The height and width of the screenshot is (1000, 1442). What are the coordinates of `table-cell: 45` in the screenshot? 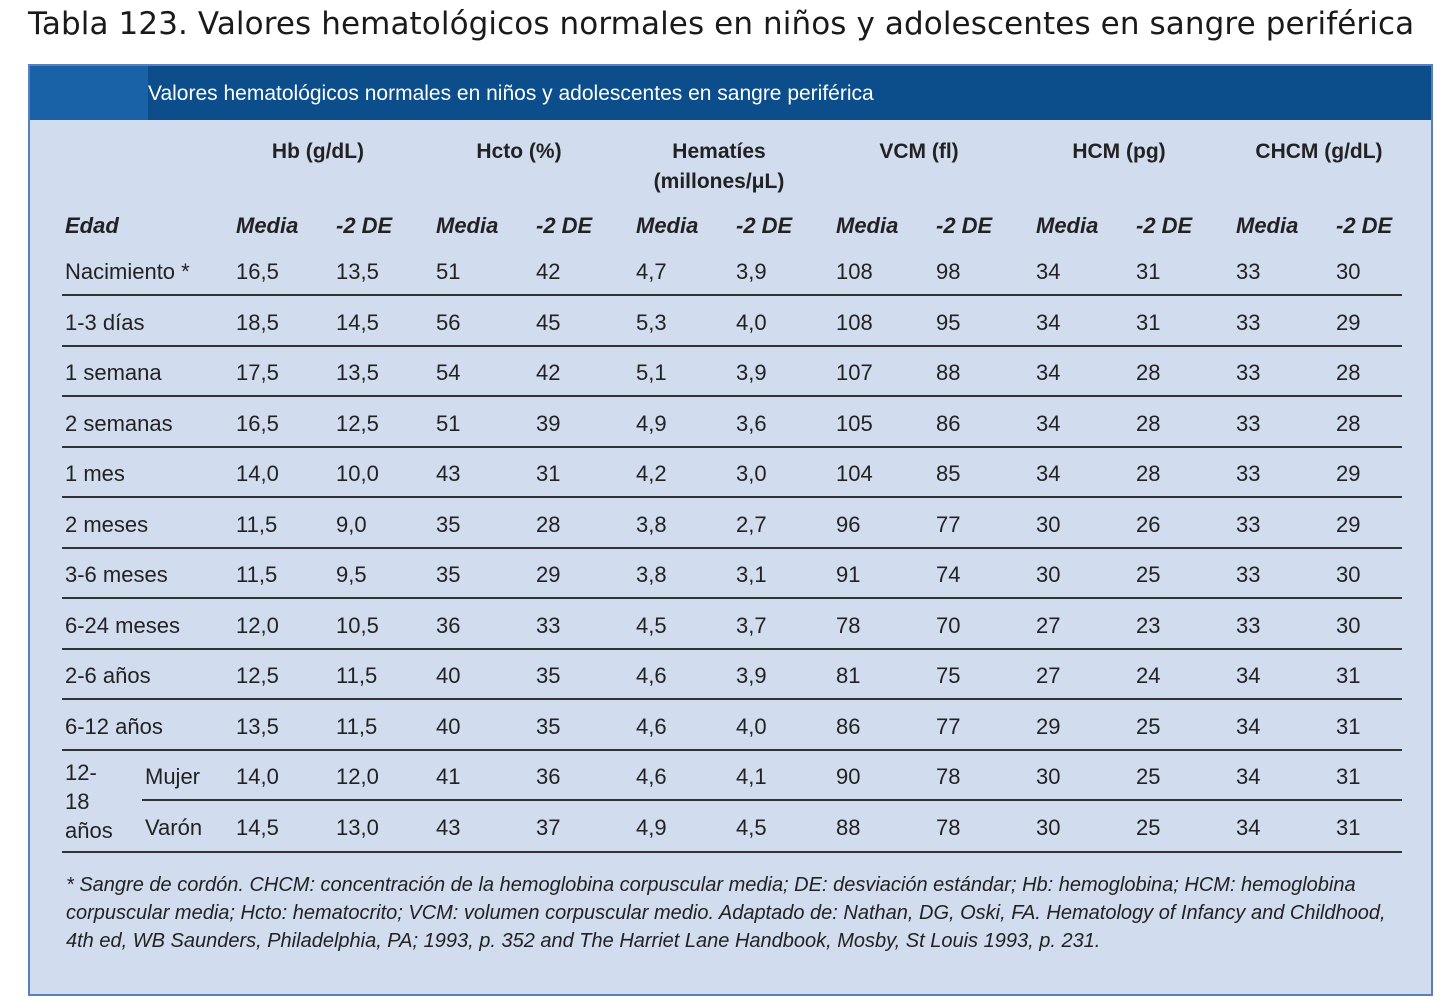 It's located at (548, 322).